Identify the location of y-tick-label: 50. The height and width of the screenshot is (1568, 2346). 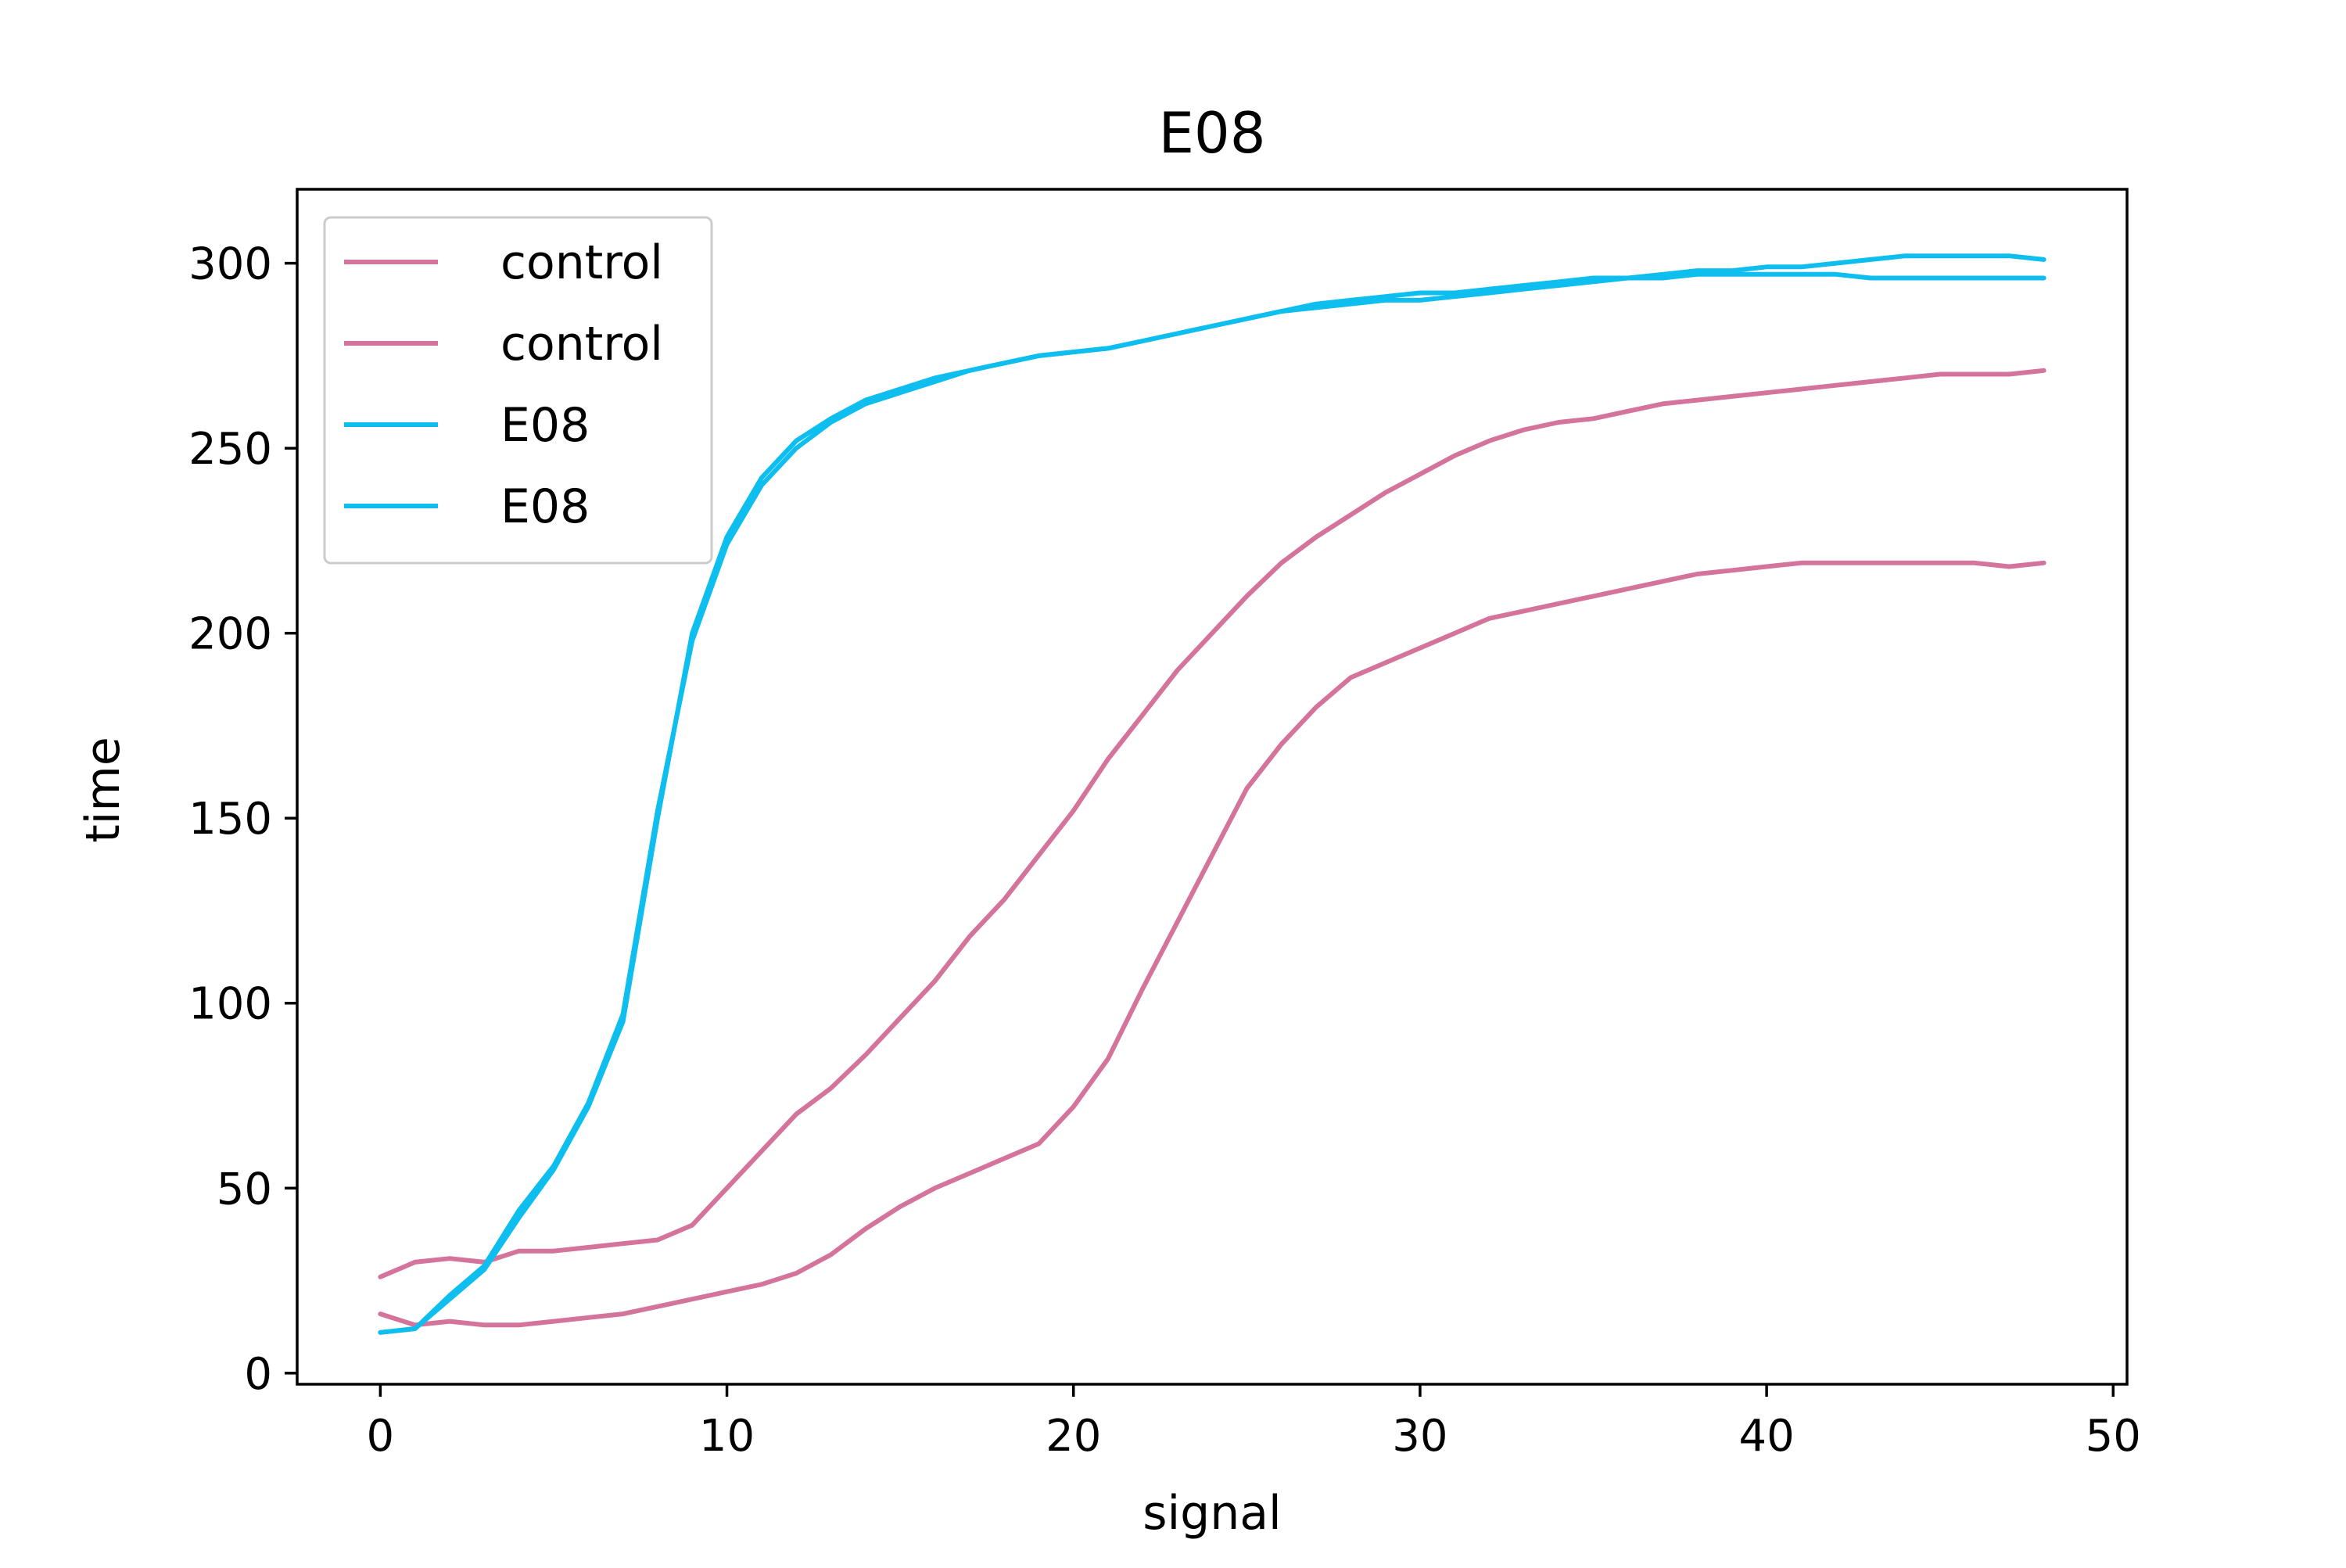
(245, 1189).